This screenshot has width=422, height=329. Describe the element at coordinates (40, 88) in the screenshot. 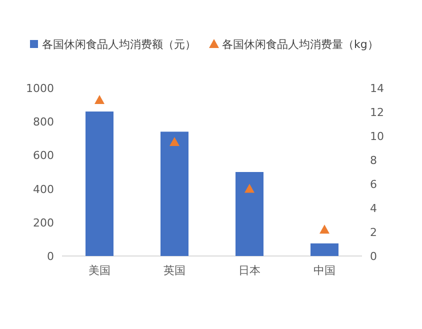

I see `y-tick-label: 1000` at that location.